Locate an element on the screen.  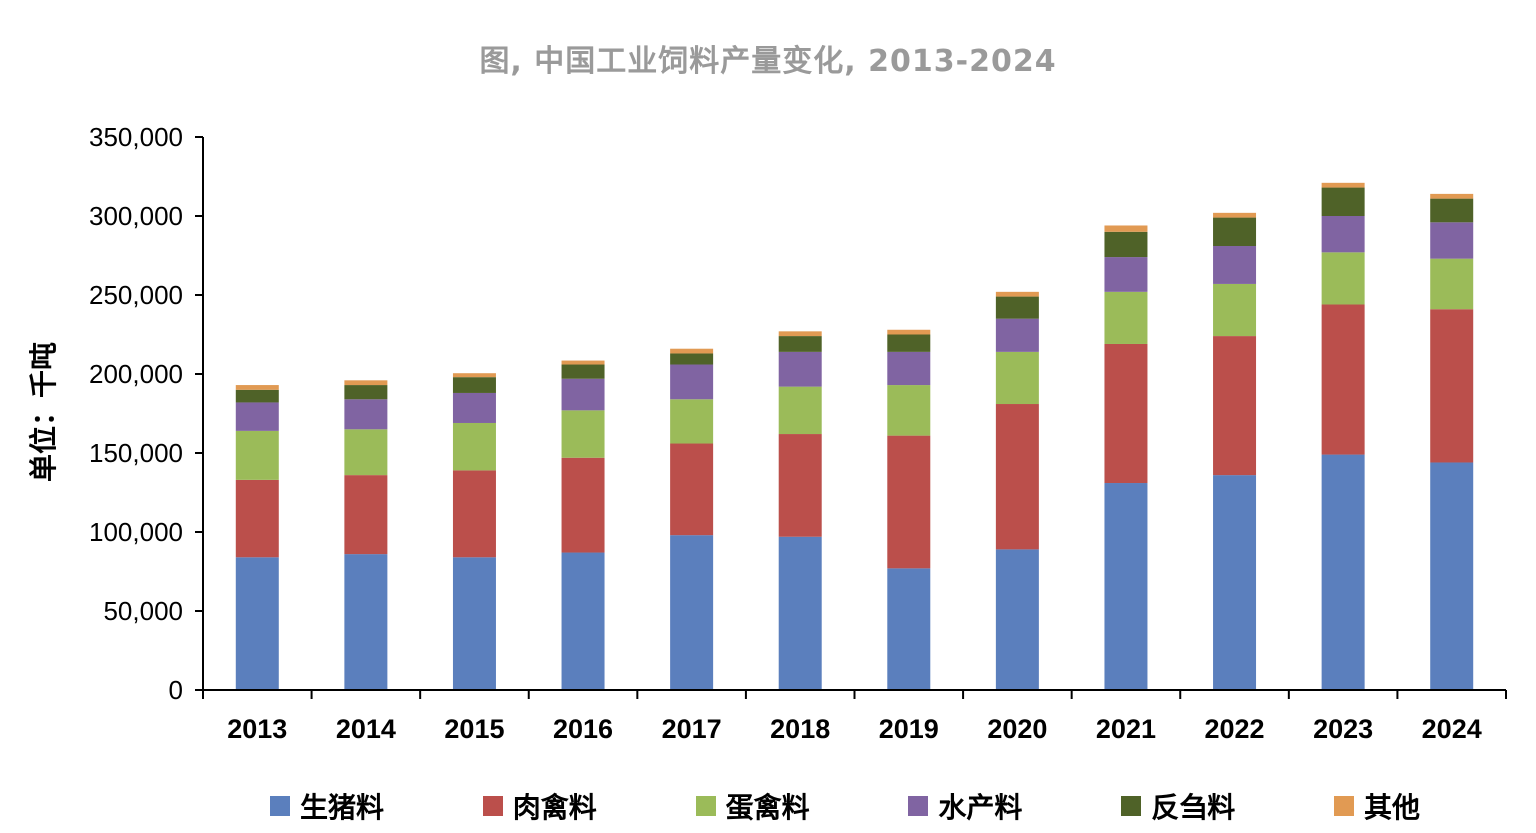
x-tick-label: 2014 is located at coordinates (366, 729).